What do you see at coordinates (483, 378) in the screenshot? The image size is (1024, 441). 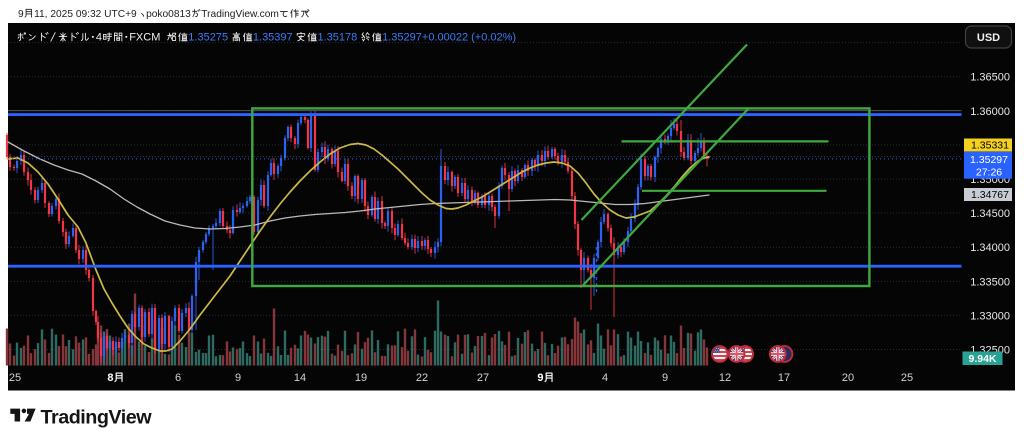 I see `svg-text: 27` at bounding box center [483, 378].